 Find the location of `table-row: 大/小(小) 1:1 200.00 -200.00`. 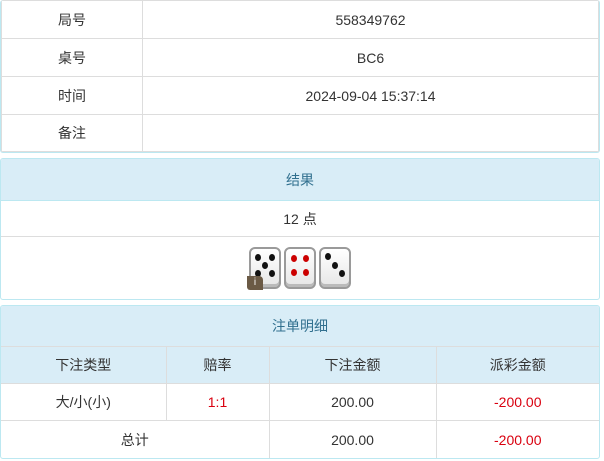

table-row: 大/小(小) 1:1 200.00 -200.00 is located at coordinates (300, 402).